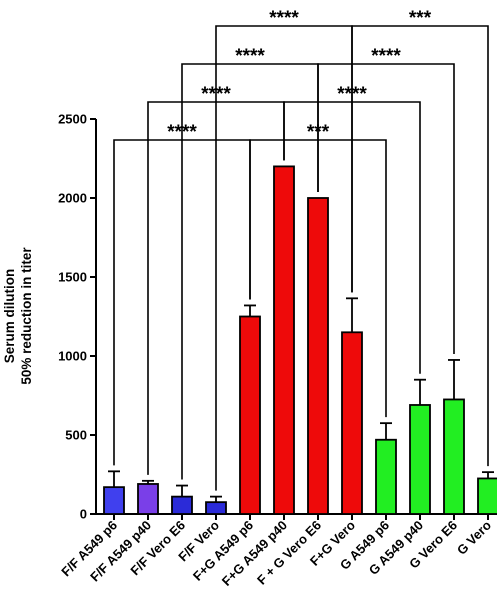 Image resolution: width=497 pixels, height=605 pixels. I want to click on y-axis-label: 50% reduction in titer, so click(26, 316).